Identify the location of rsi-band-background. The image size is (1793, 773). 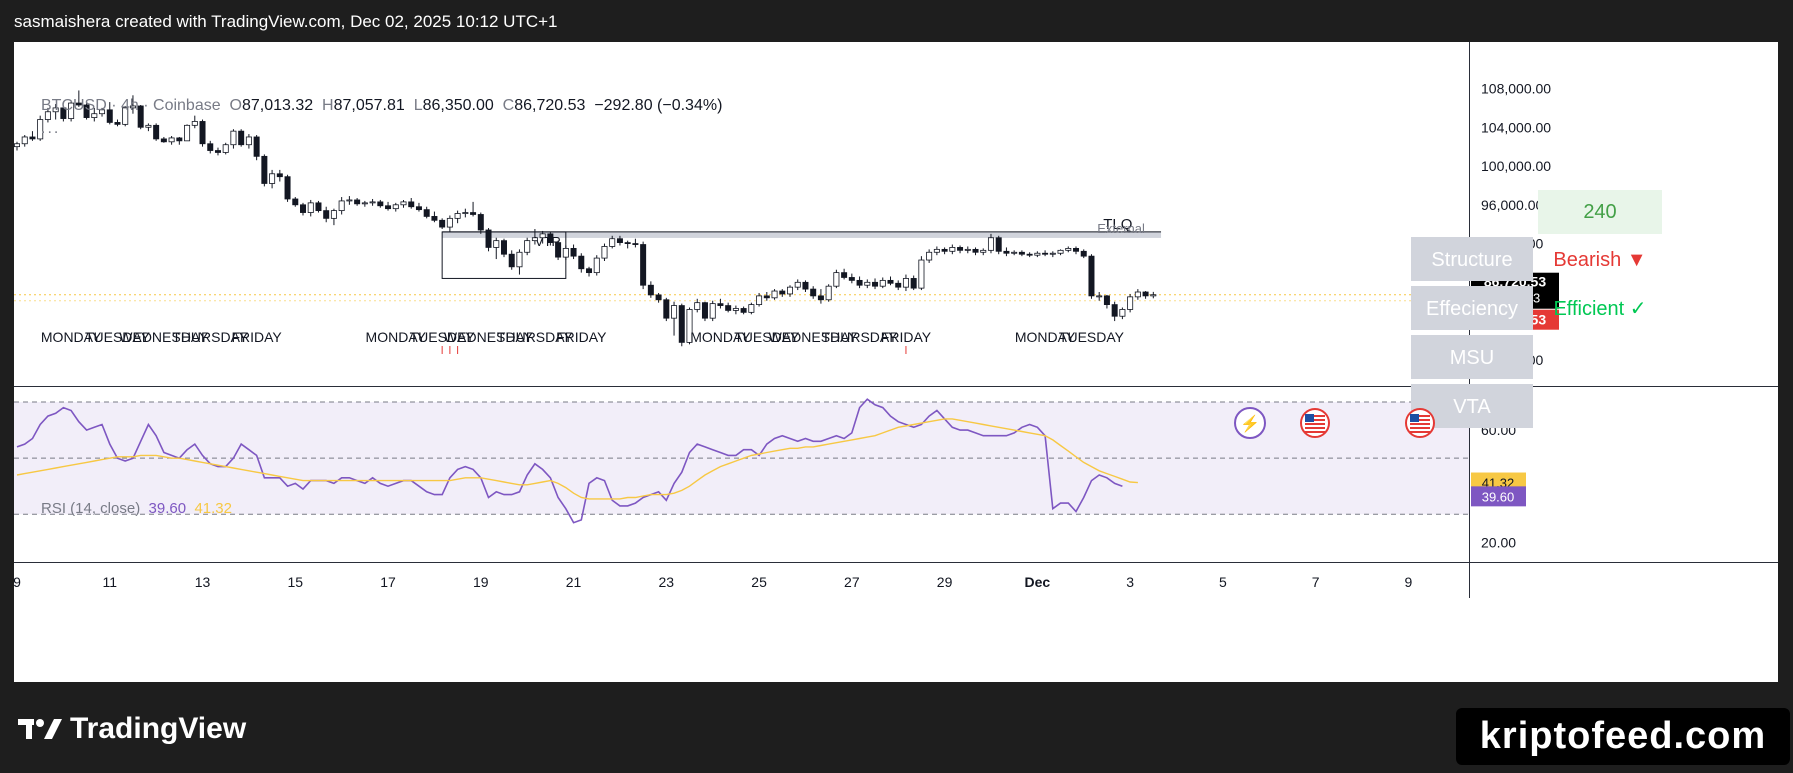
(741, 458).